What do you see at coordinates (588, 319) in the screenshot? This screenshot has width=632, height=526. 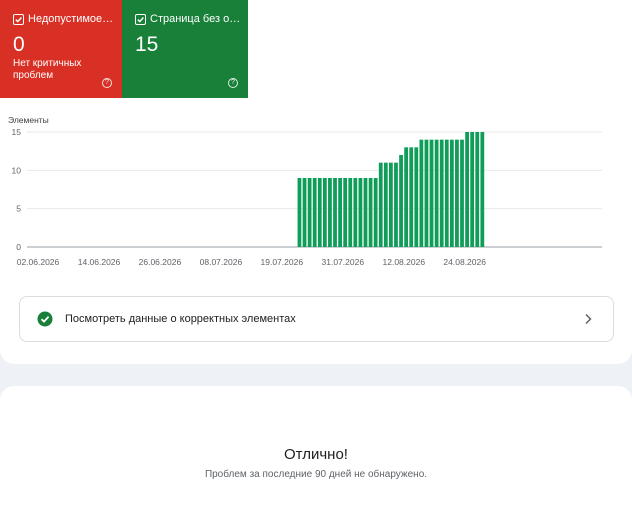 I see `chevron-right-icon` at bounding box center [588, 319].